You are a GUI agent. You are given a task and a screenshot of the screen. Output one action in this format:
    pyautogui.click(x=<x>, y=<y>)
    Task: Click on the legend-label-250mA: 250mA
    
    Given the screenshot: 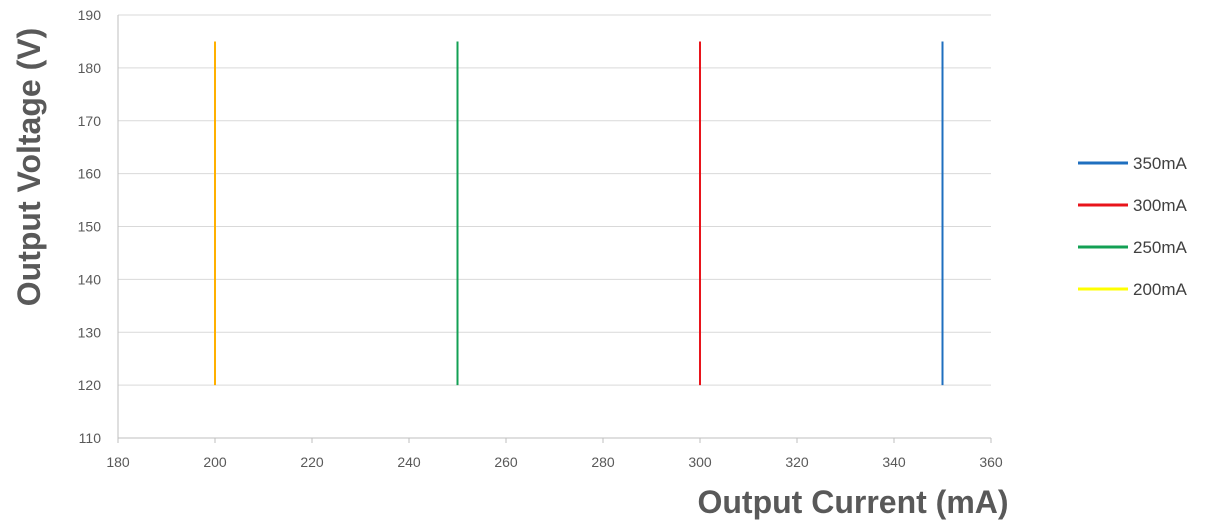 What is the action you would take?
    pyautogui.click(x=1160, y=247)
    